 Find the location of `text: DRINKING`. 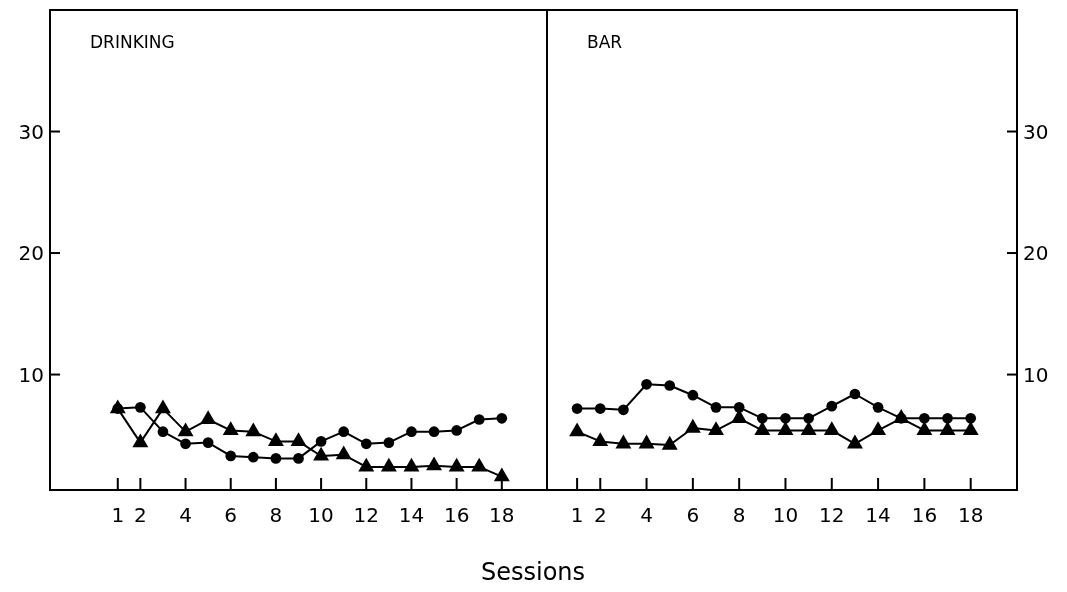

text: DRINKING is located at coordinates (132, 42).